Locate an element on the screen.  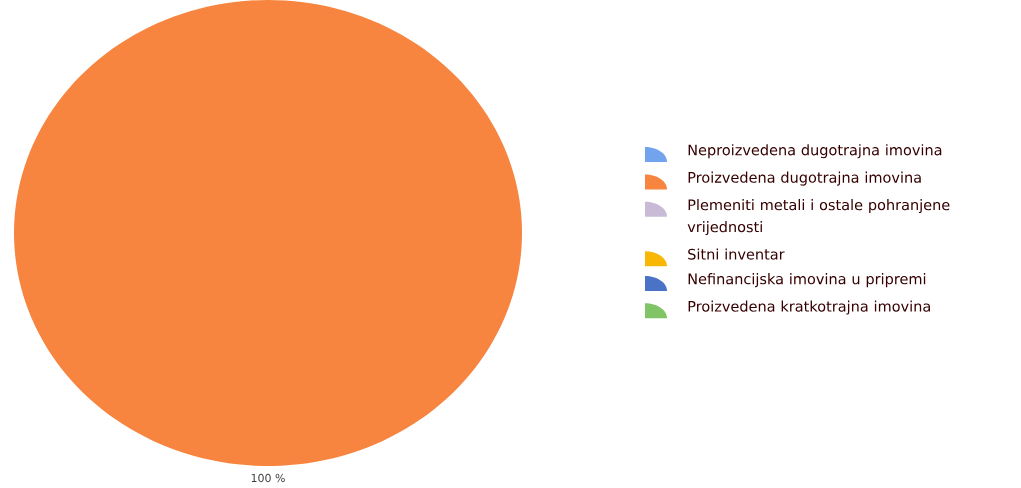
legend-label: Neproizvedena dugotrajna imovina is located at coordinates (815, 151).